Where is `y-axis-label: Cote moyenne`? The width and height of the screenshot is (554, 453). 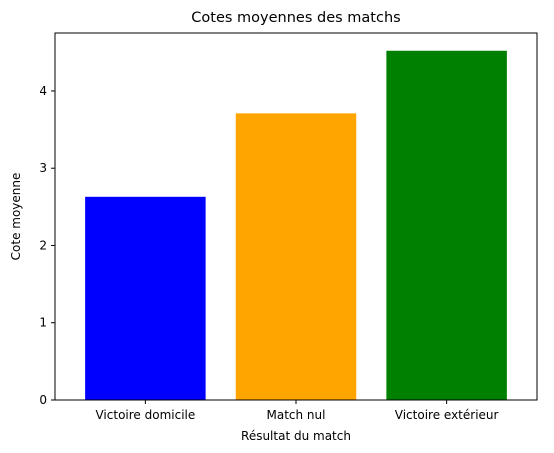 y-axis-label: Cote moyenne is located at coordinates (16, 217).